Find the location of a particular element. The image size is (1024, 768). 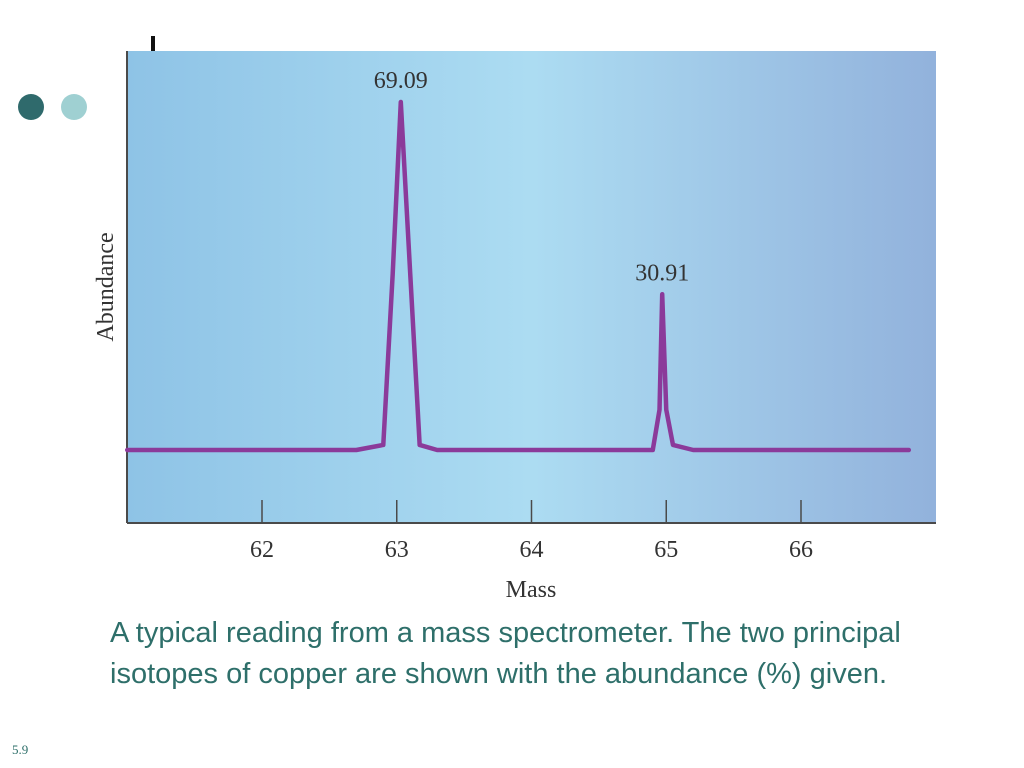

slide-number: 5.9 is located at coordinates (20, 749).